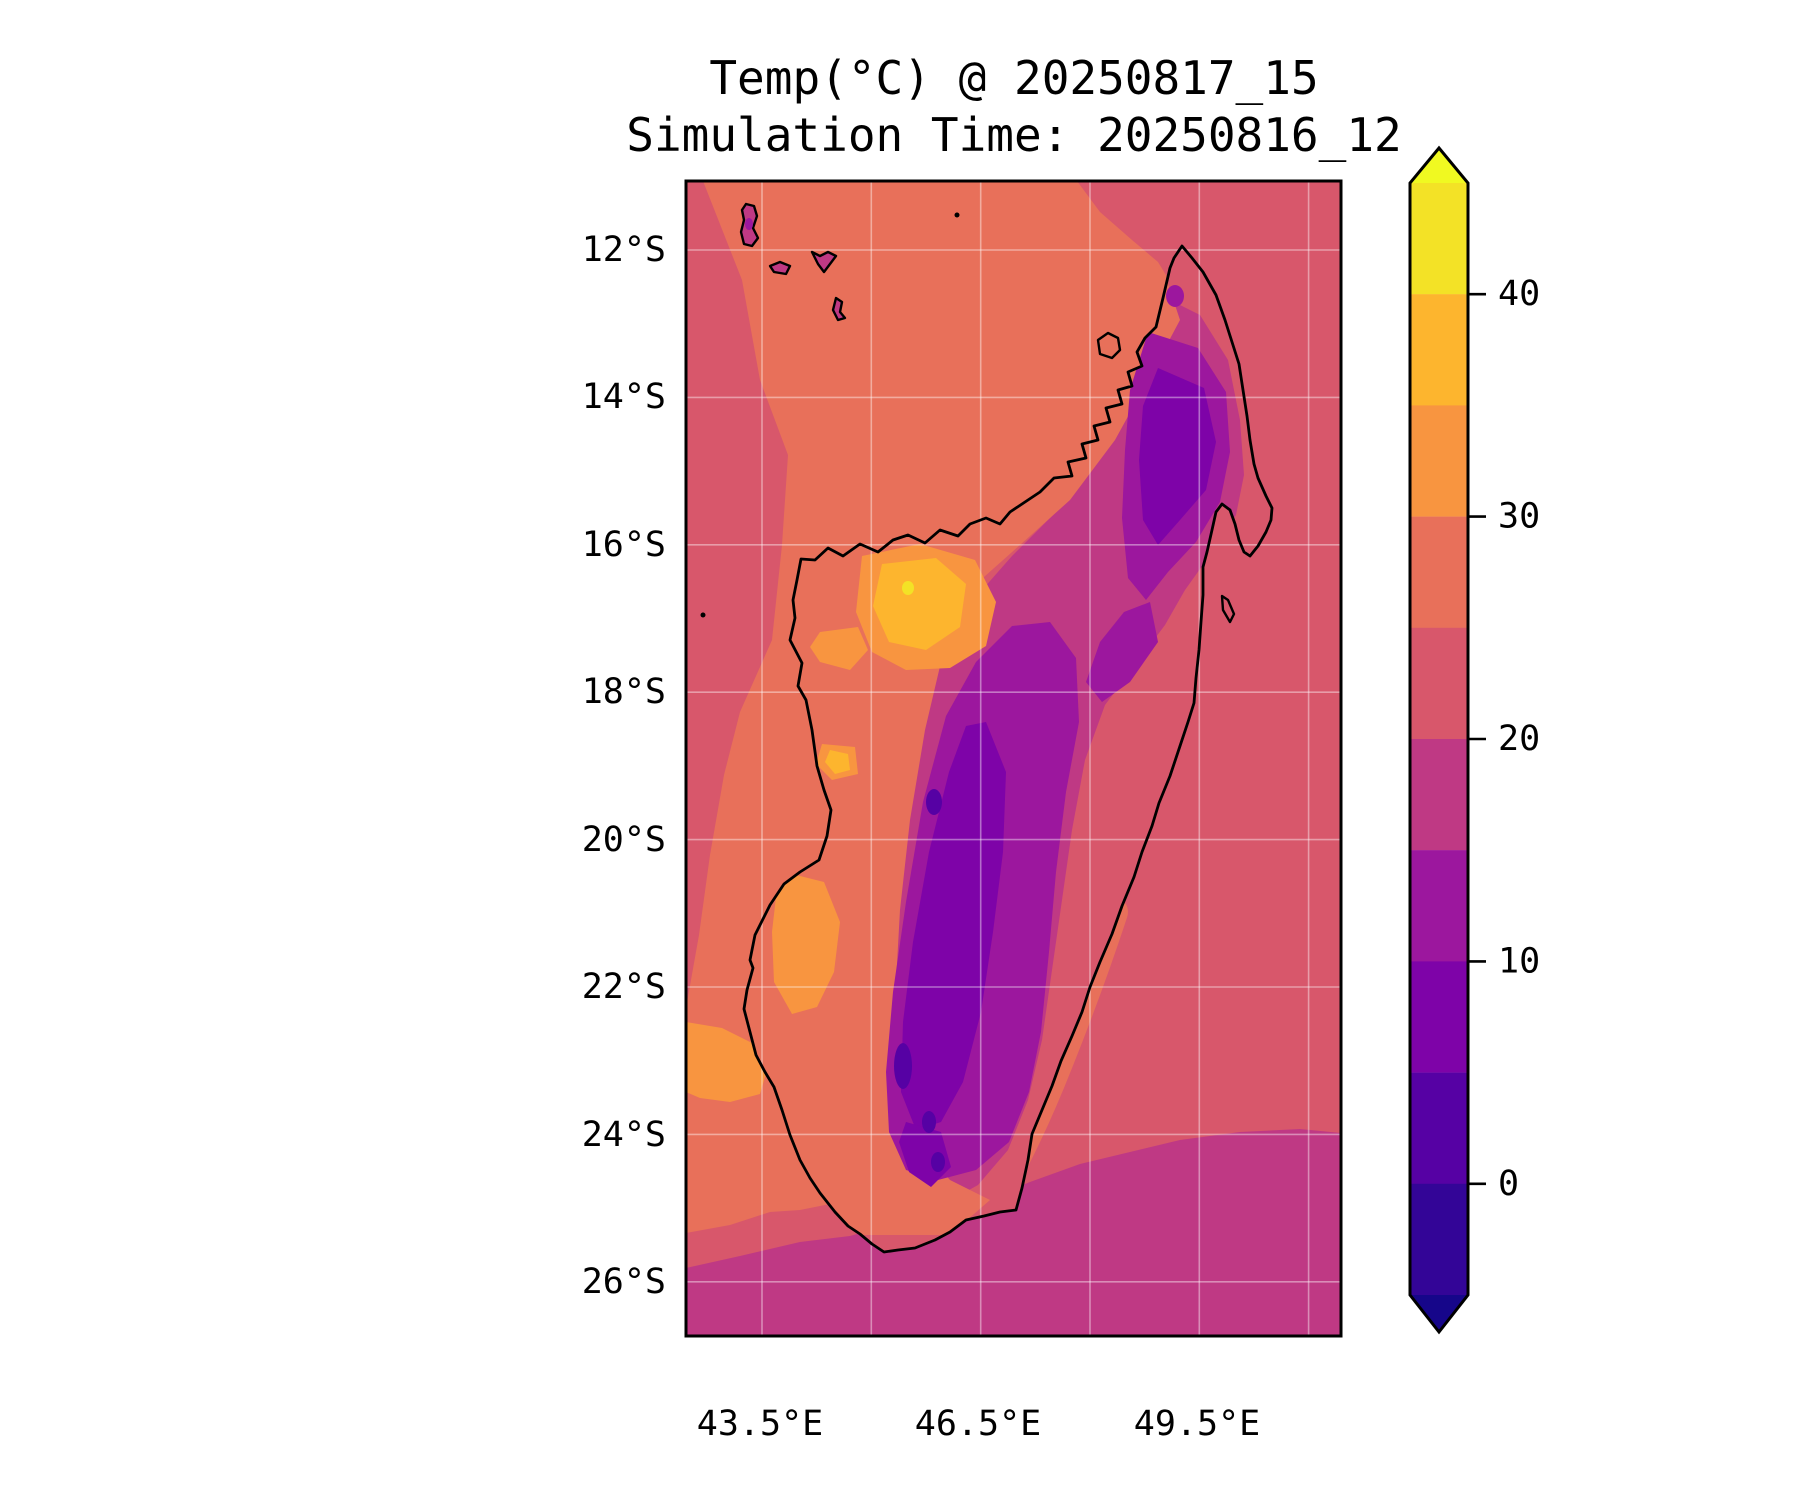  What do you see at coordinates (957, 215) in the screenshot?
I see `islet-dot-north` at bounding box center [957, 215].